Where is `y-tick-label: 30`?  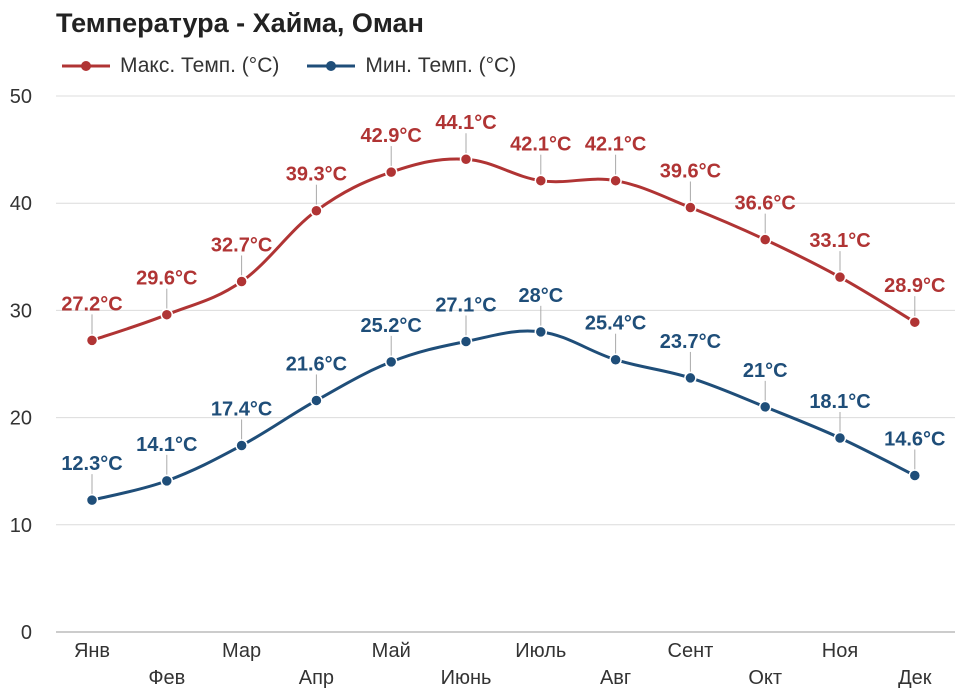 y-tick-label: 30 is located at coordinates (21, 311).